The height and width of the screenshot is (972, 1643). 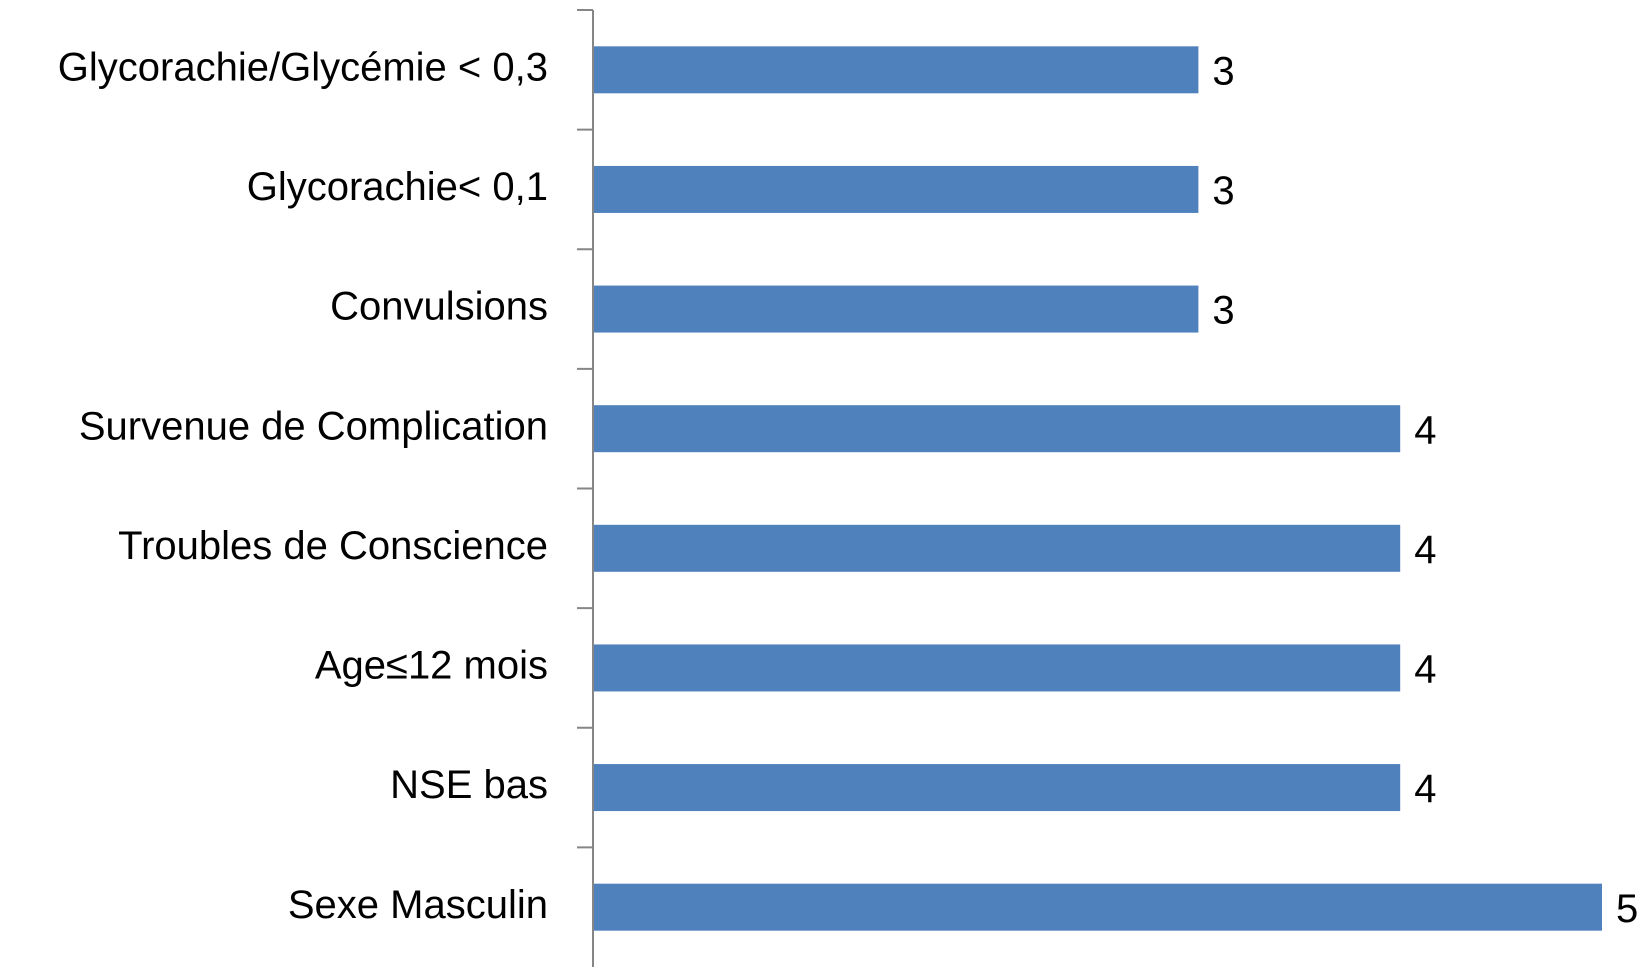 I want to click on category-label: Sexe Masculin, so click(x=418, y=905).